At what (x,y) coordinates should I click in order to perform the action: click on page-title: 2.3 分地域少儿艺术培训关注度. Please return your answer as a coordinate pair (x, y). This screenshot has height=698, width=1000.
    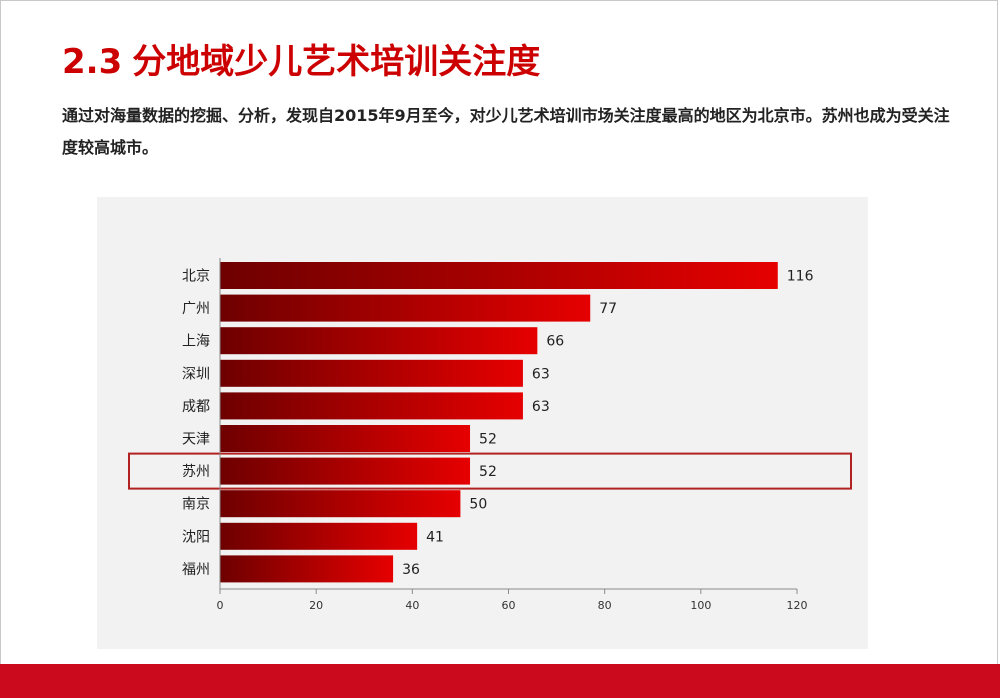
    Looking at the image, I should click on (301, 58).